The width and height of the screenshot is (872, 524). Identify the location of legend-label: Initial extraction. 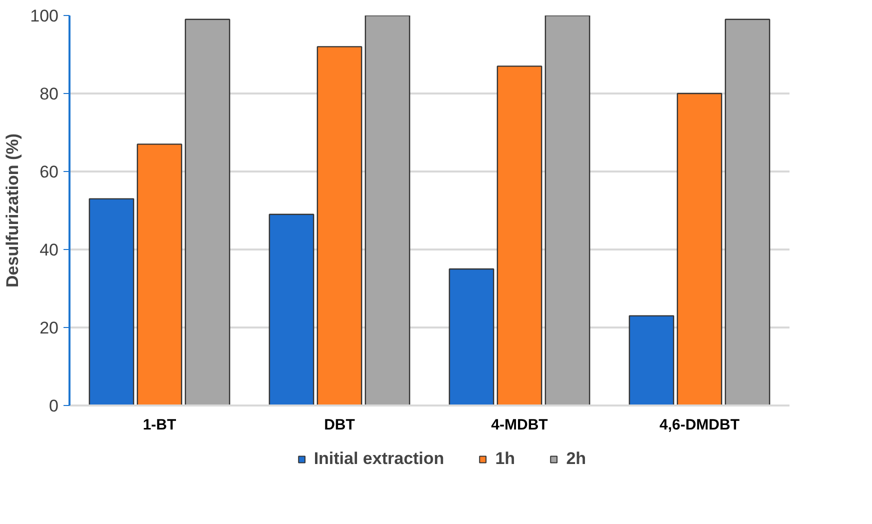
(379, 458).